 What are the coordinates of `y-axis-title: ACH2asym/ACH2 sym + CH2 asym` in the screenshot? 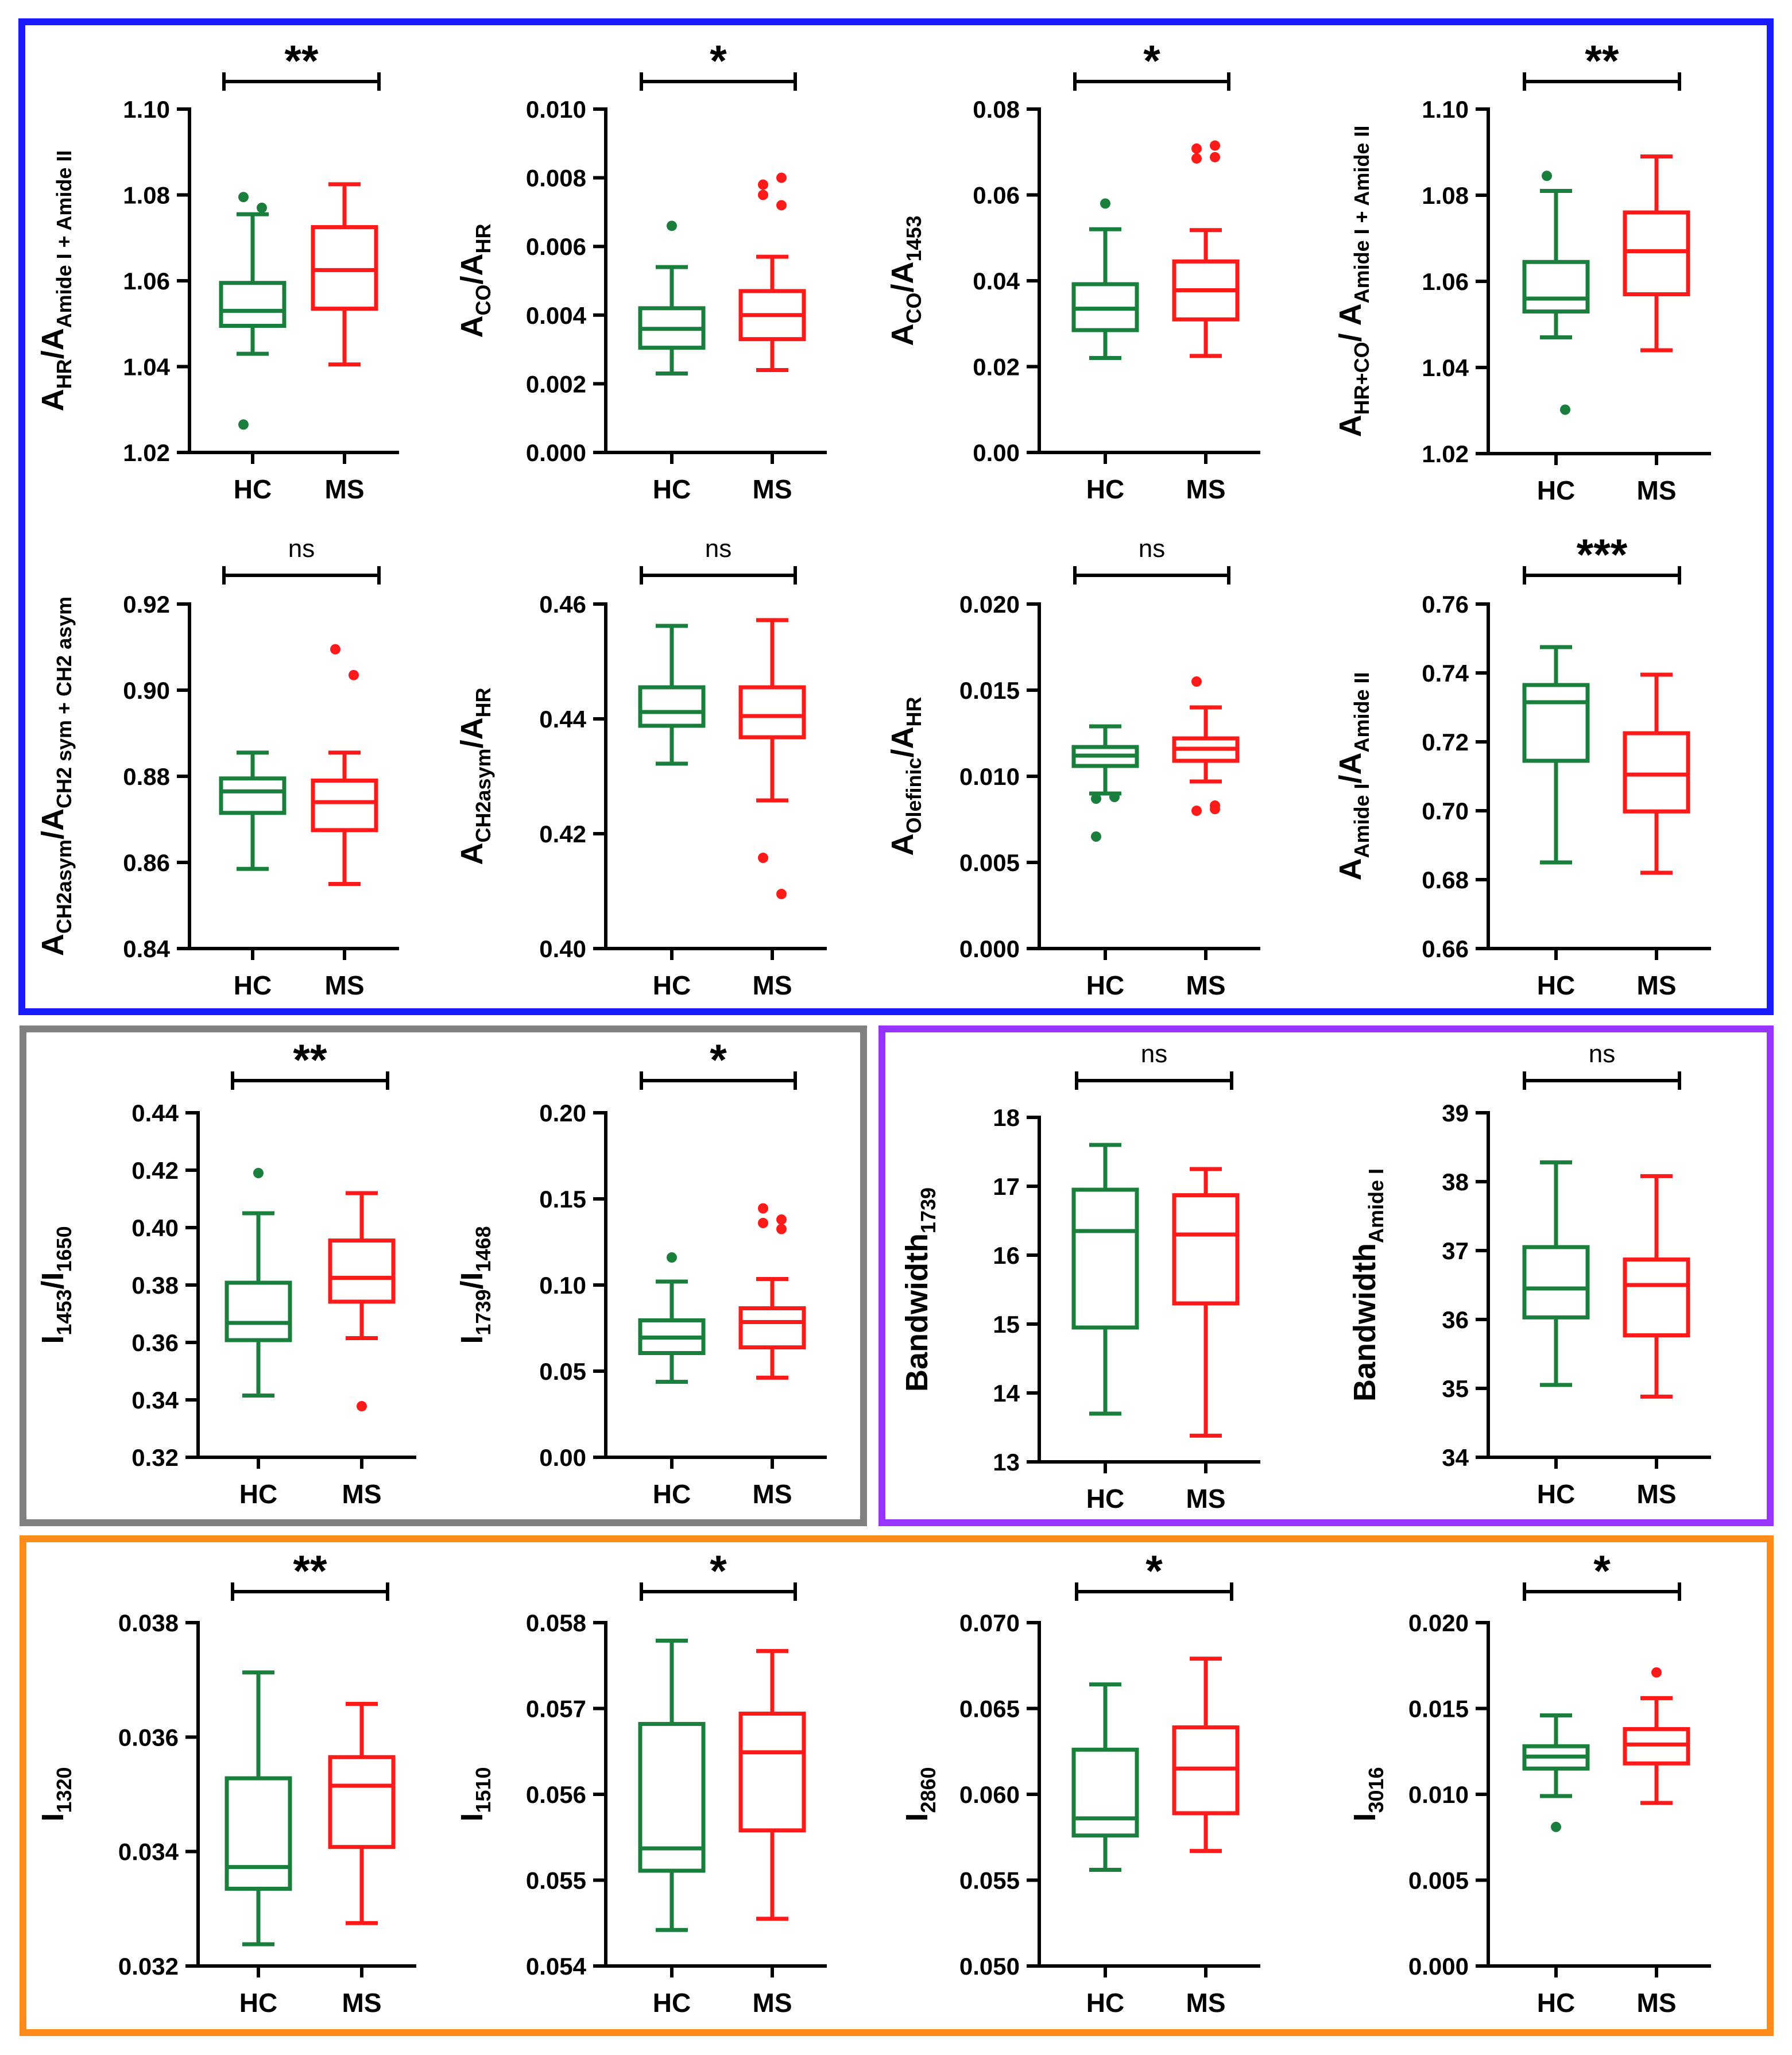 It's located at (56, 776).